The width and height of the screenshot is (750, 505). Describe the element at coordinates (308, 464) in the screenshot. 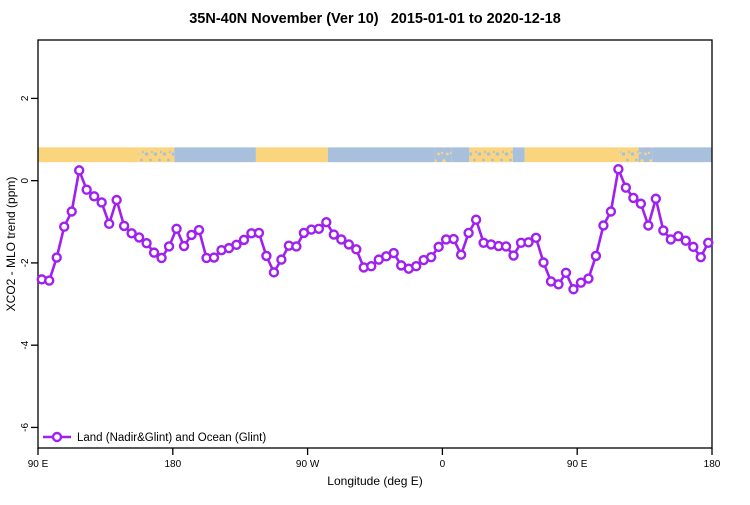

I see `x-tick-label: 90 W` at that location.